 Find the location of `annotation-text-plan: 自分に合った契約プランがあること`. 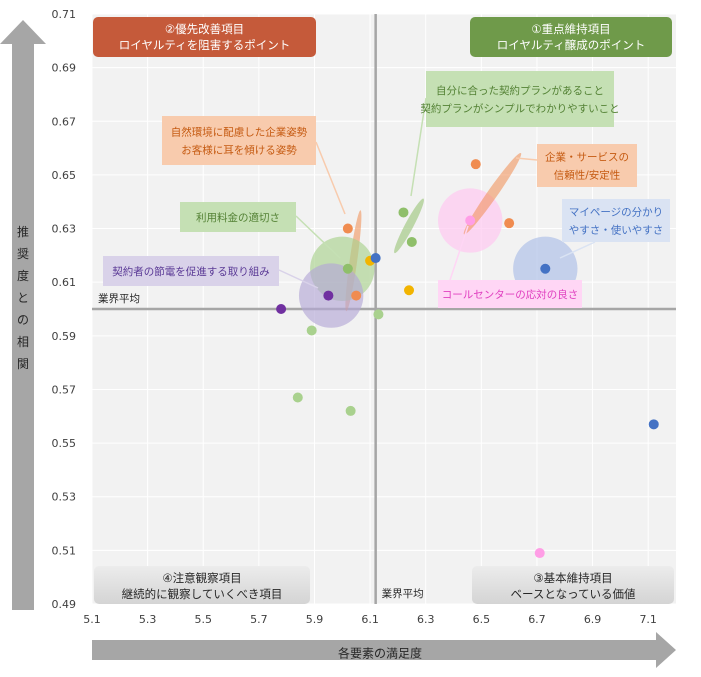

annotation-text-plan: 自分に合った契約プランがあること is located at coordinates (520, 90).